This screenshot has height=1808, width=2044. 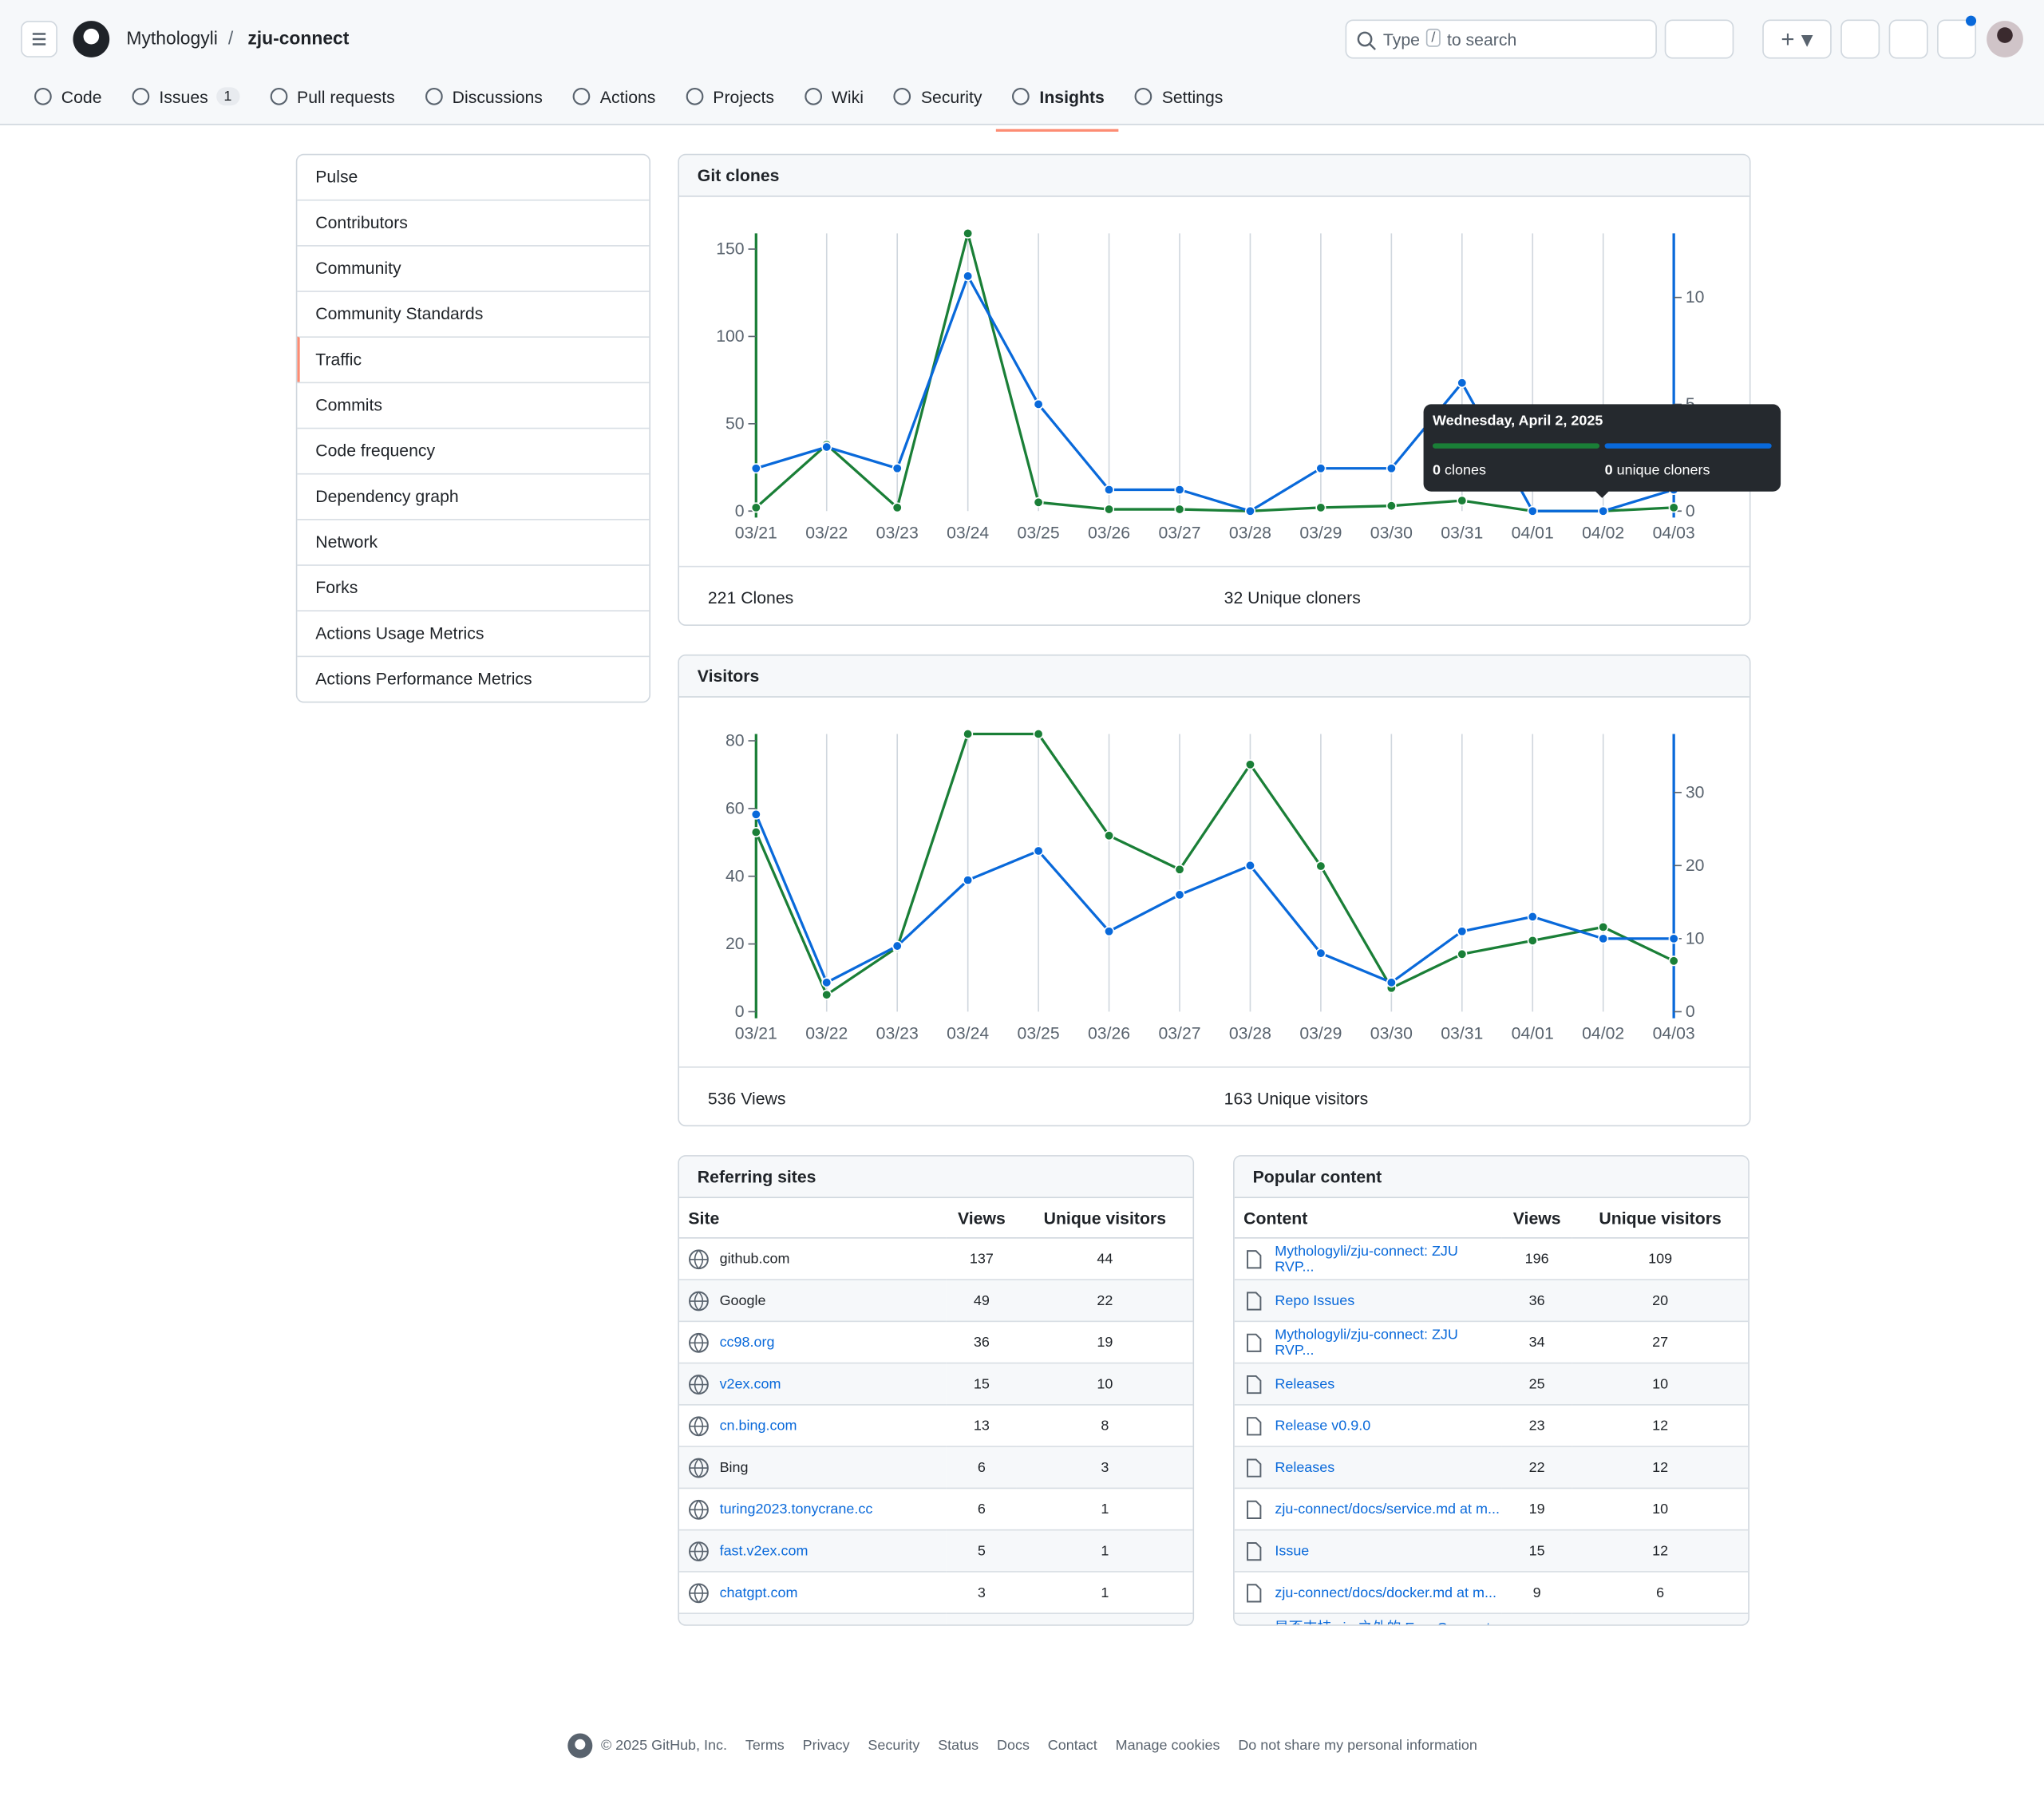 I want to click on repo-tab: Discussions, so click(x=483, y=96).